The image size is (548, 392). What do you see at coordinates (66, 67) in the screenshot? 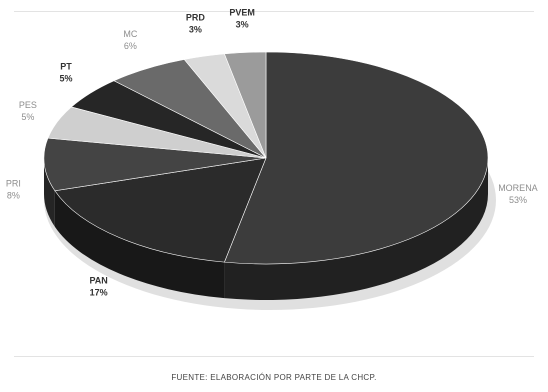
I see `slice-label-pt: PT` at bounding box center [66, 67].